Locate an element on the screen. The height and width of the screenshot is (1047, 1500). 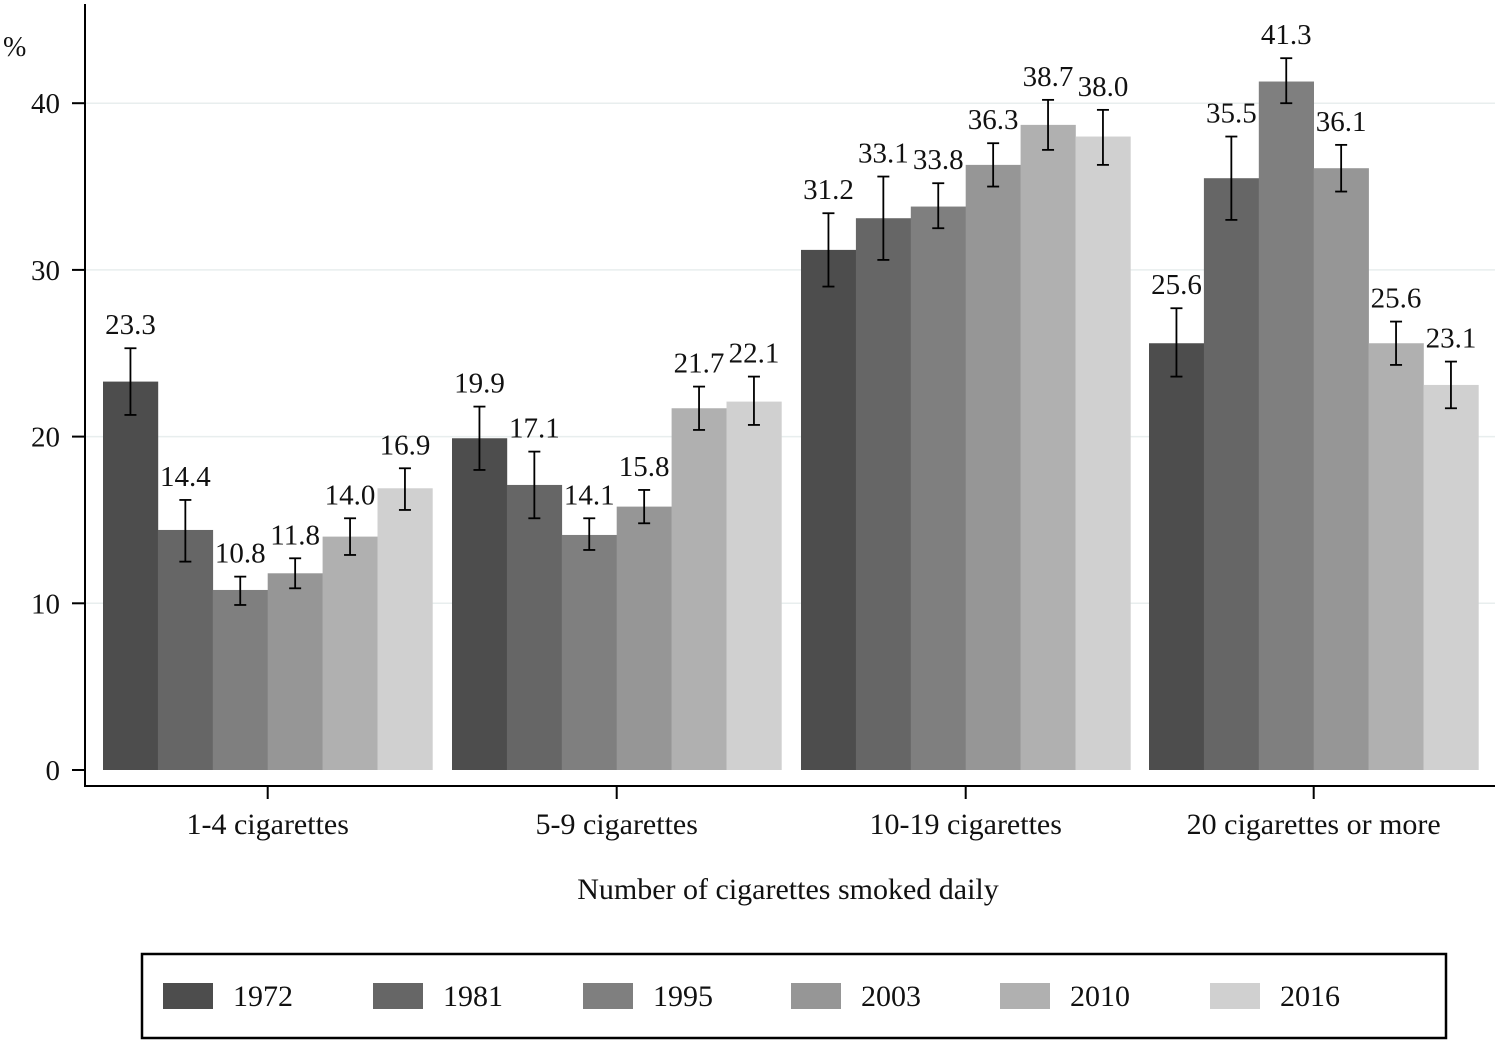
y-axis-label: % is located at coordinates (14, 47).